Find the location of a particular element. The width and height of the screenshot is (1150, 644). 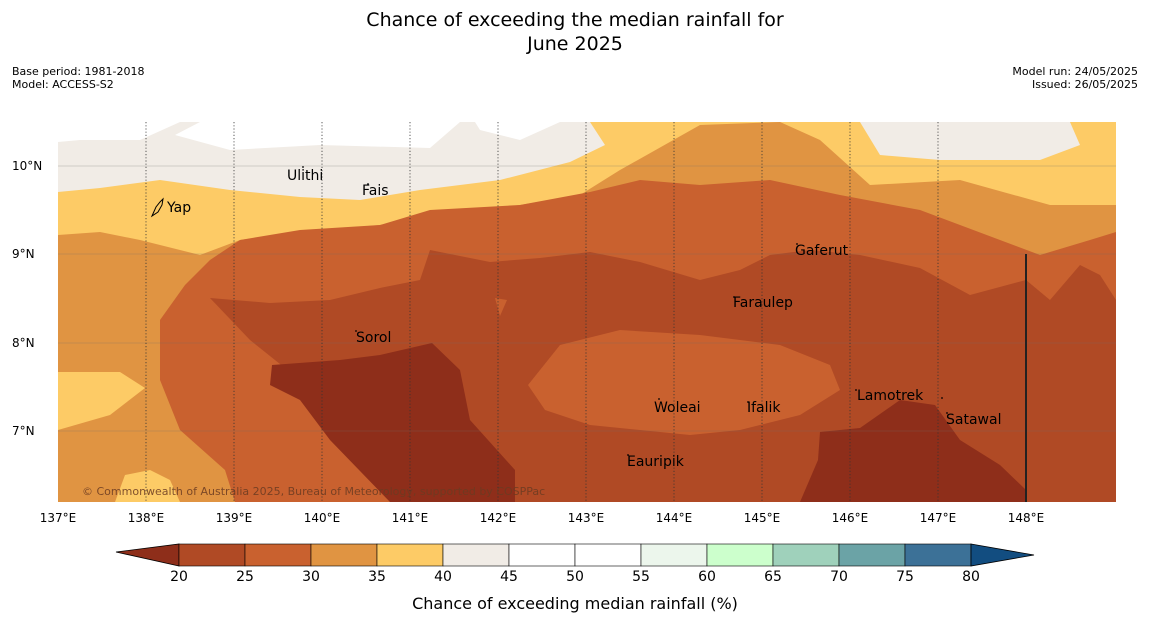

lon-label-139e: 139°E is located at coordinates (234, 518).